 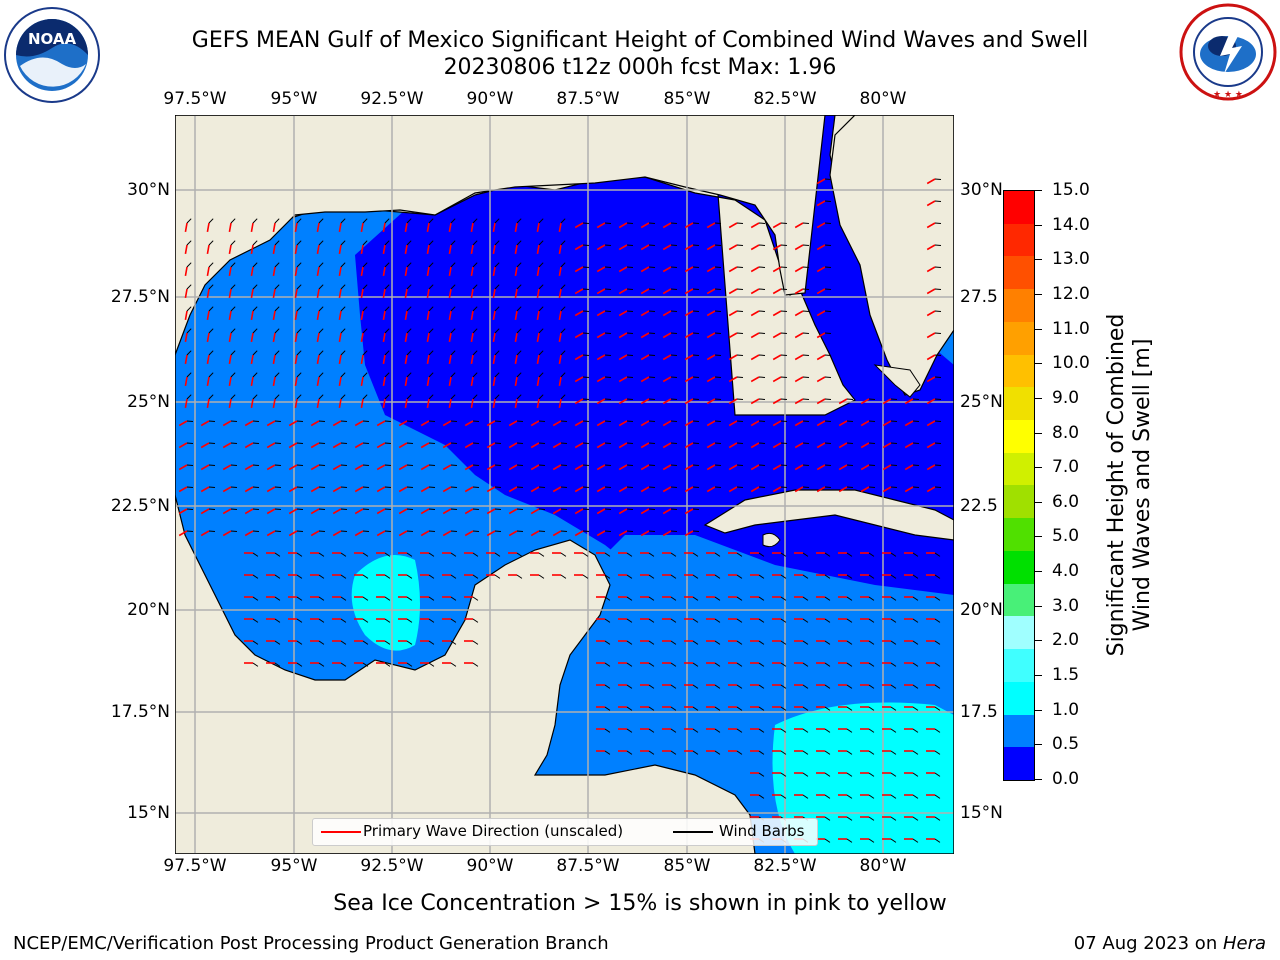 I want to click on lon-tick-bottom: 85°W, so click(x=687, y=866).